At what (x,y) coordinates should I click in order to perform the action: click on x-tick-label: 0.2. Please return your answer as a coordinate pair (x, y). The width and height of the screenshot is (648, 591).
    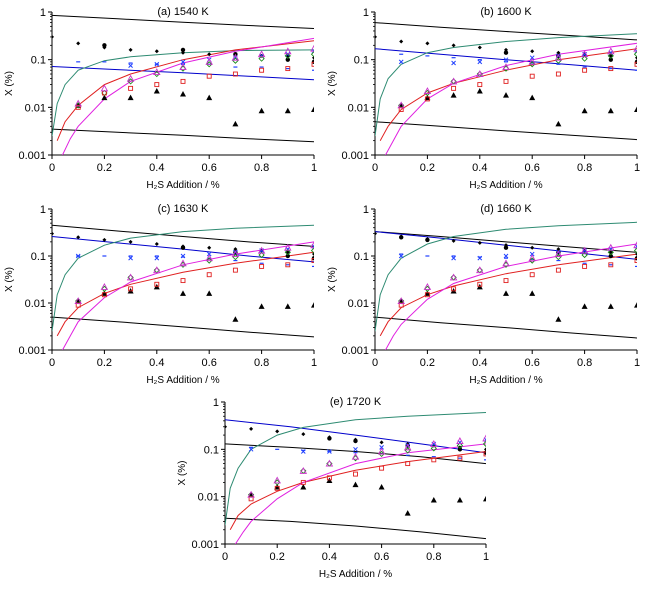
    Looking at the image, I should click on (104, 363).